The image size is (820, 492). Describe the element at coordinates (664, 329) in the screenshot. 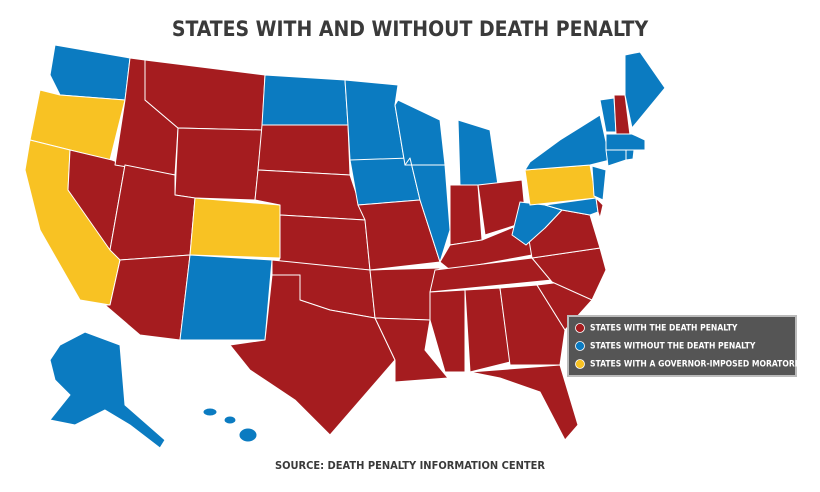

I see `legend-label: STATES WITH THE DEATH PENALTY` at that location.